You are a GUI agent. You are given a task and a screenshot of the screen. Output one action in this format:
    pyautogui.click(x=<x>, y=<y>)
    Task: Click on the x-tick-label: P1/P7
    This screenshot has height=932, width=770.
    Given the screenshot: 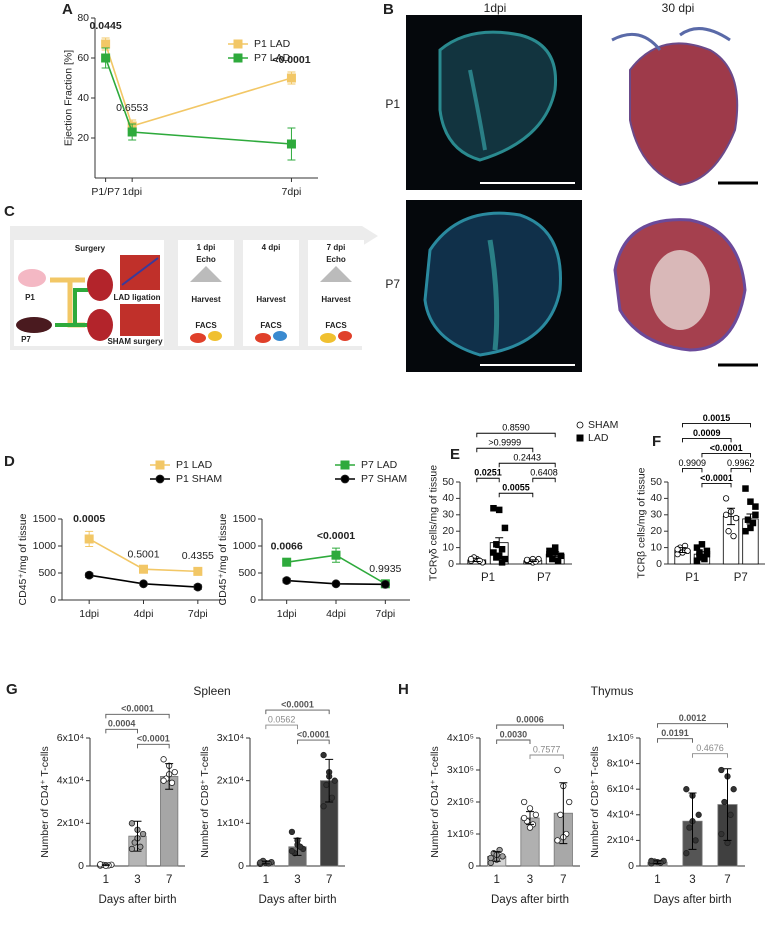 What is the action you would take?
    pyautogui.click(x=105, y=192)
    